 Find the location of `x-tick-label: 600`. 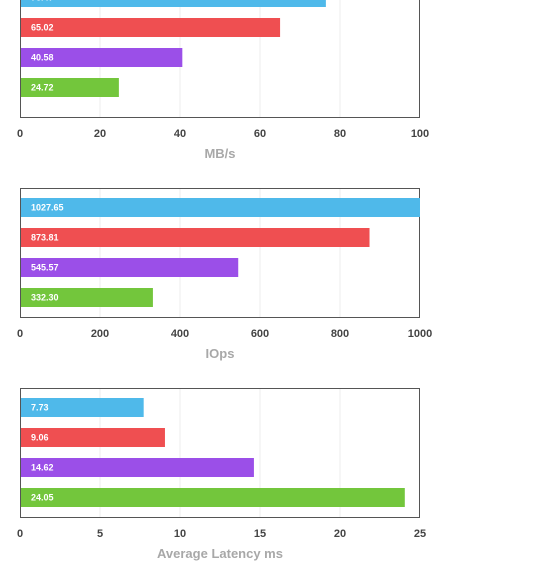

x-tick-label: 600 is located at coordinates (260, 334).